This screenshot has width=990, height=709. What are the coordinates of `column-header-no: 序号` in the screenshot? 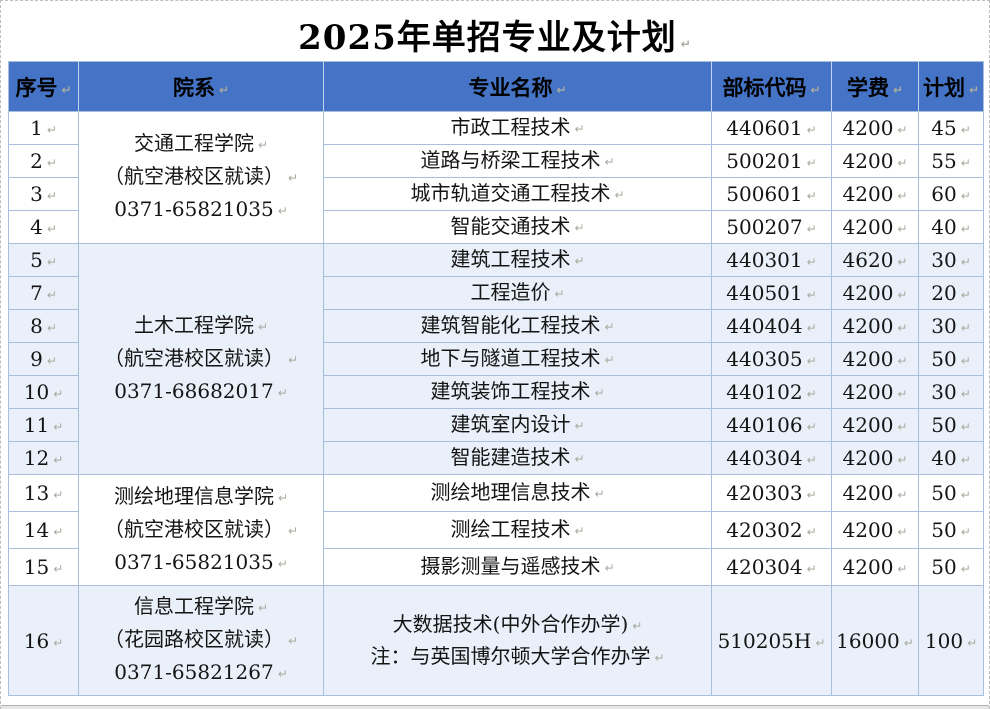 It's located at (43, 86).